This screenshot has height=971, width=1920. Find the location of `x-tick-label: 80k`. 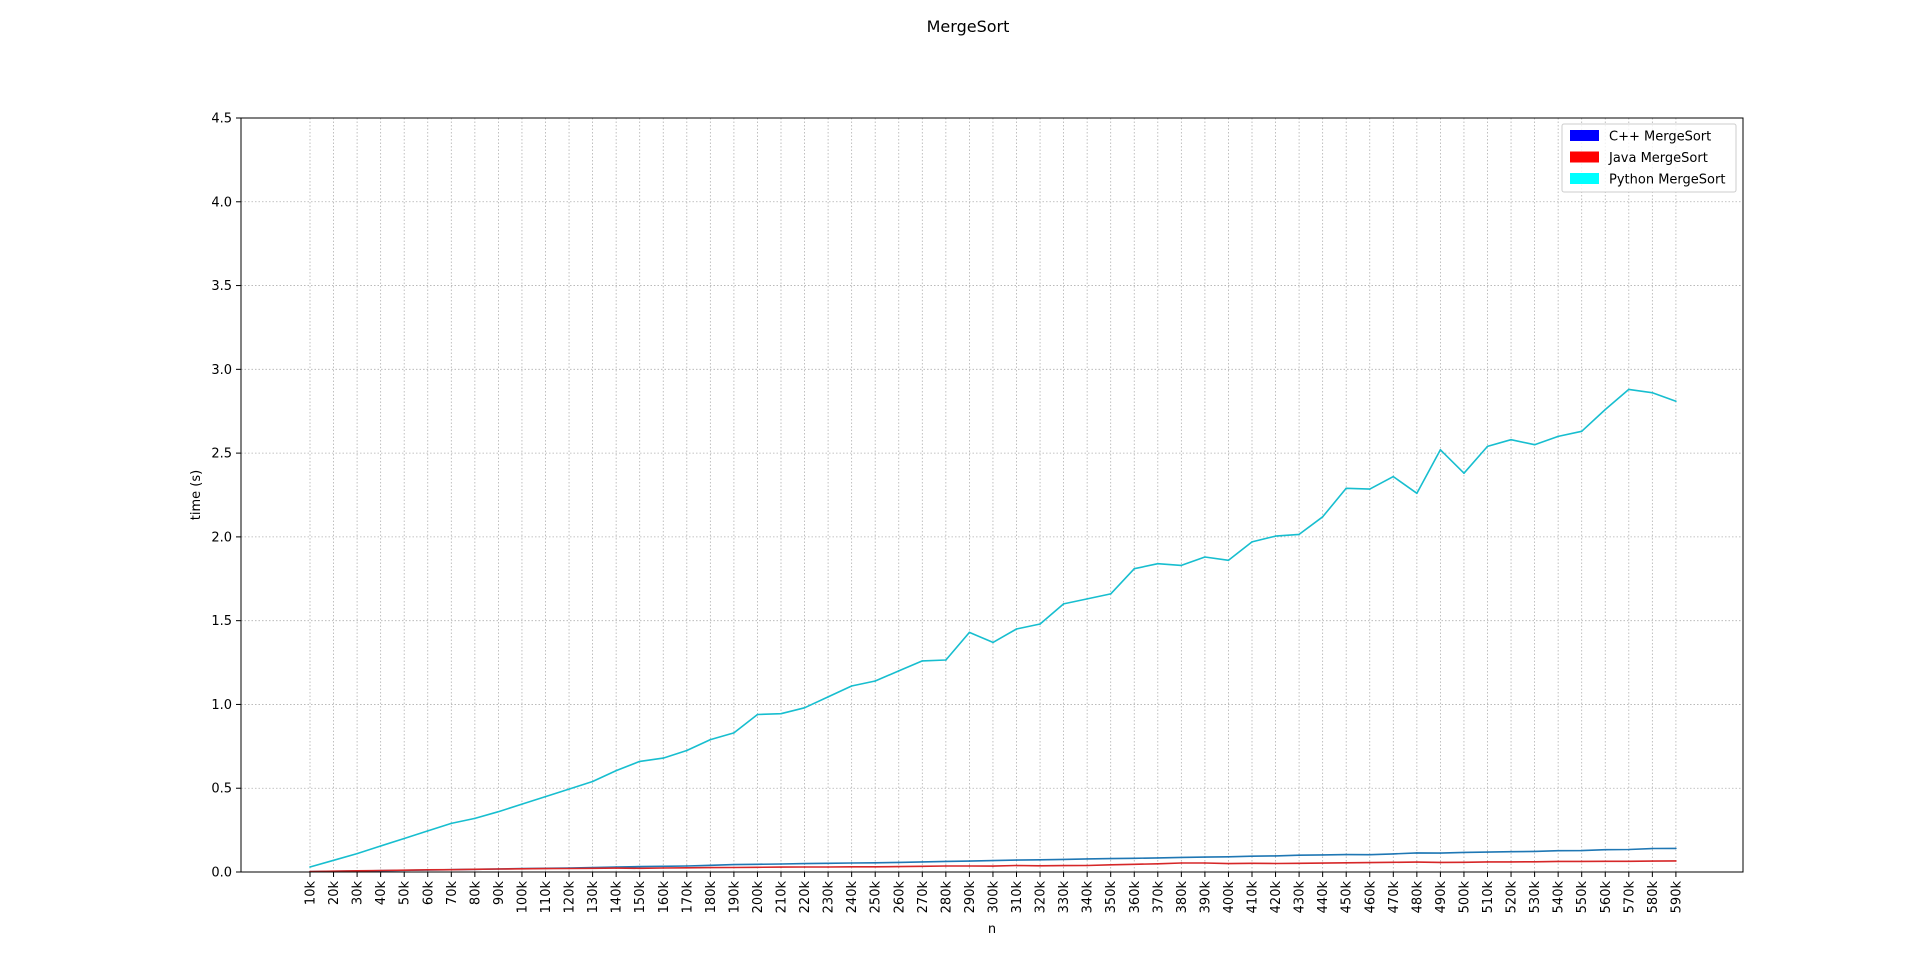

x-tick-label: 80k is located at coordinates (475, 893).